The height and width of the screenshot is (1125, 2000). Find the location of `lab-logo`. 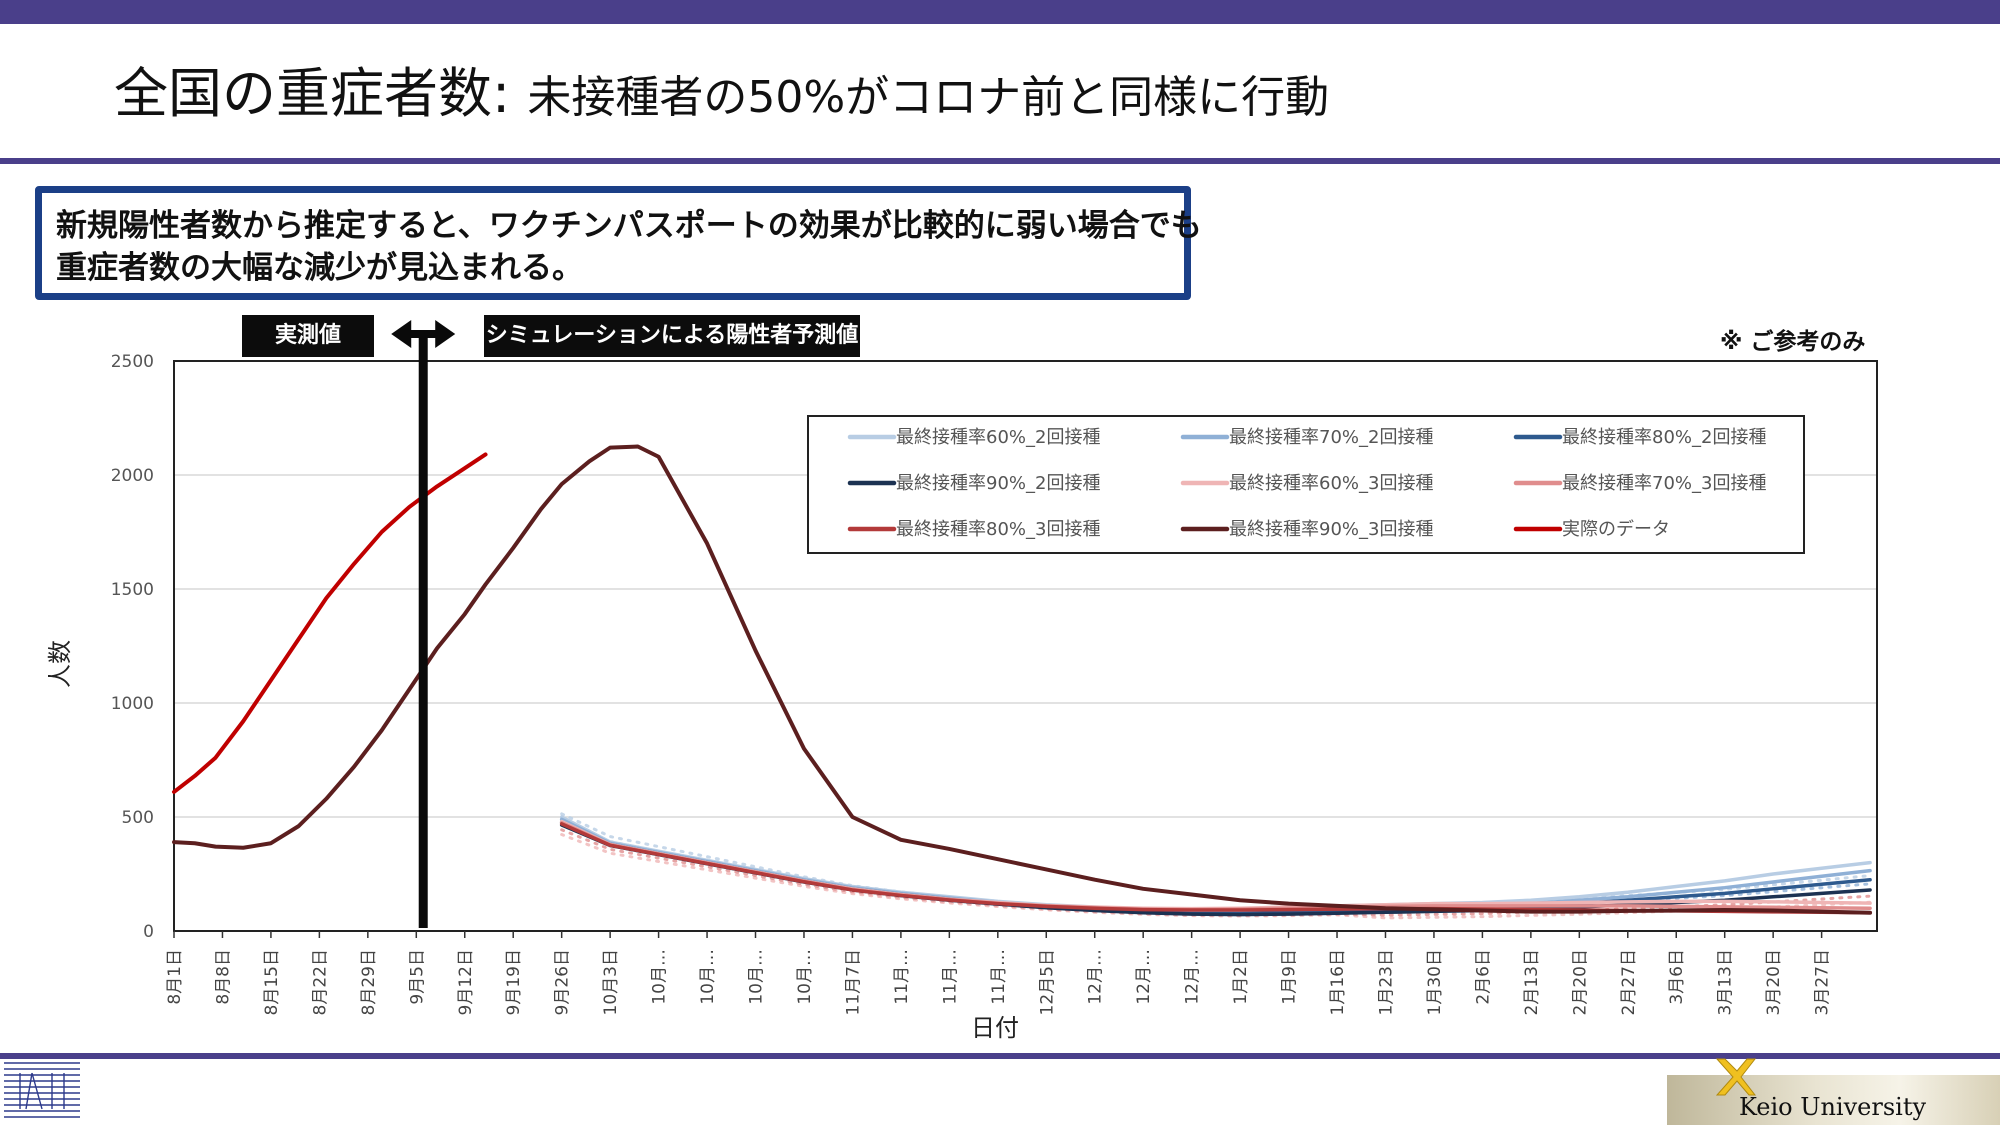

lab-logo is located at coordinates (42, 1090).